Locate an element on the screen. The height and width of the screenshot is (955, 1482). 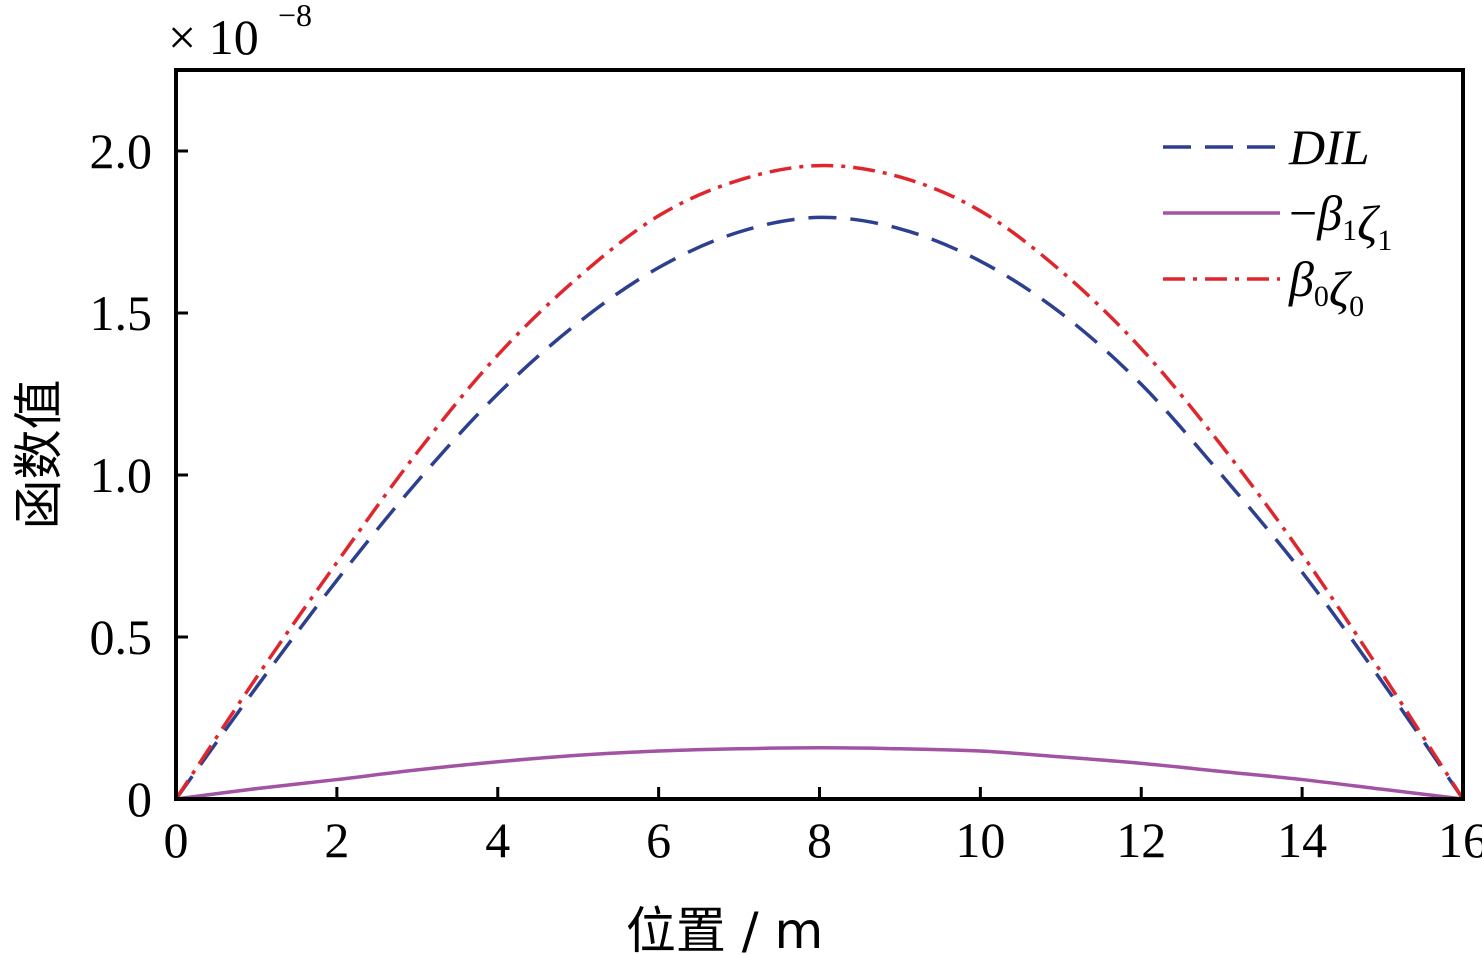
x-tick-label: 16 is located at coordinates (1460, 840).